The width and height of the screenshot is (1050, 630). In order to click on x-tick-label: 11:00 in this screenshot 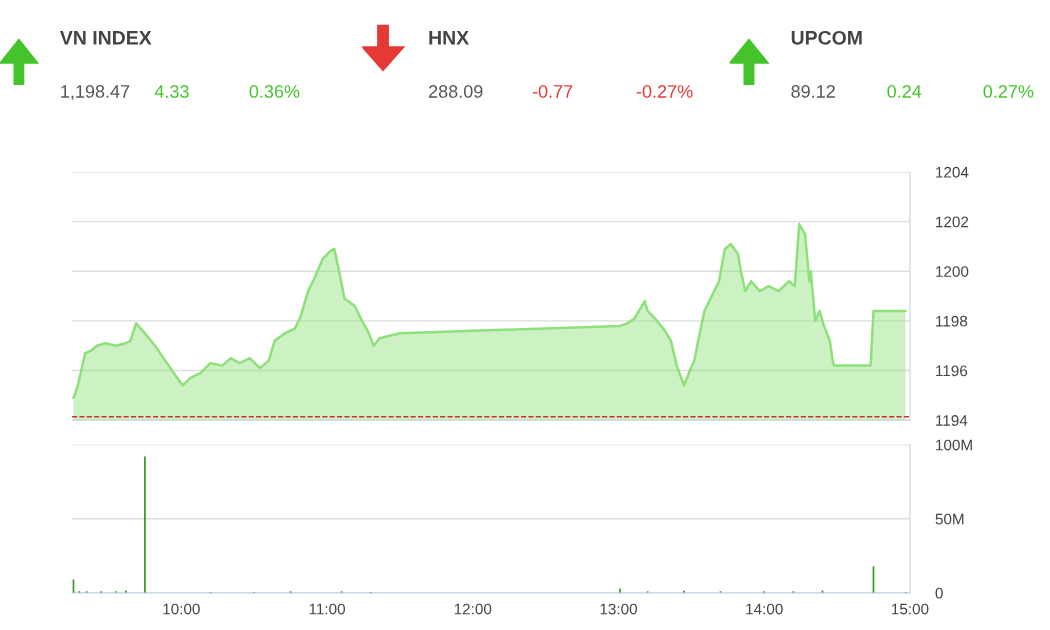, I will do `click(327, 609)`.